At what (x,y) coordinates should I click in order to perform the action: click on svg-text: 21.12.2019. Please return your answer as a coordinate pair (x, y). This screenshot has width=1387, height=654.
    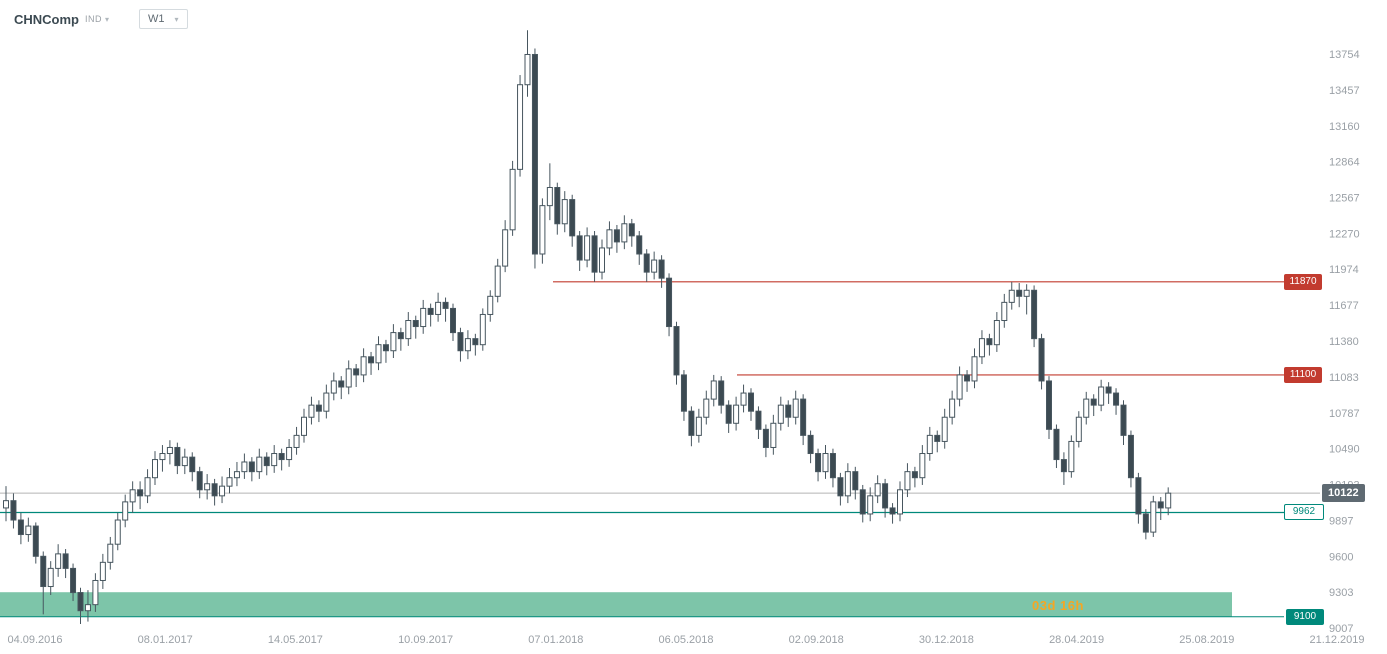
    Looking at the image, I should click on (1336, 640).